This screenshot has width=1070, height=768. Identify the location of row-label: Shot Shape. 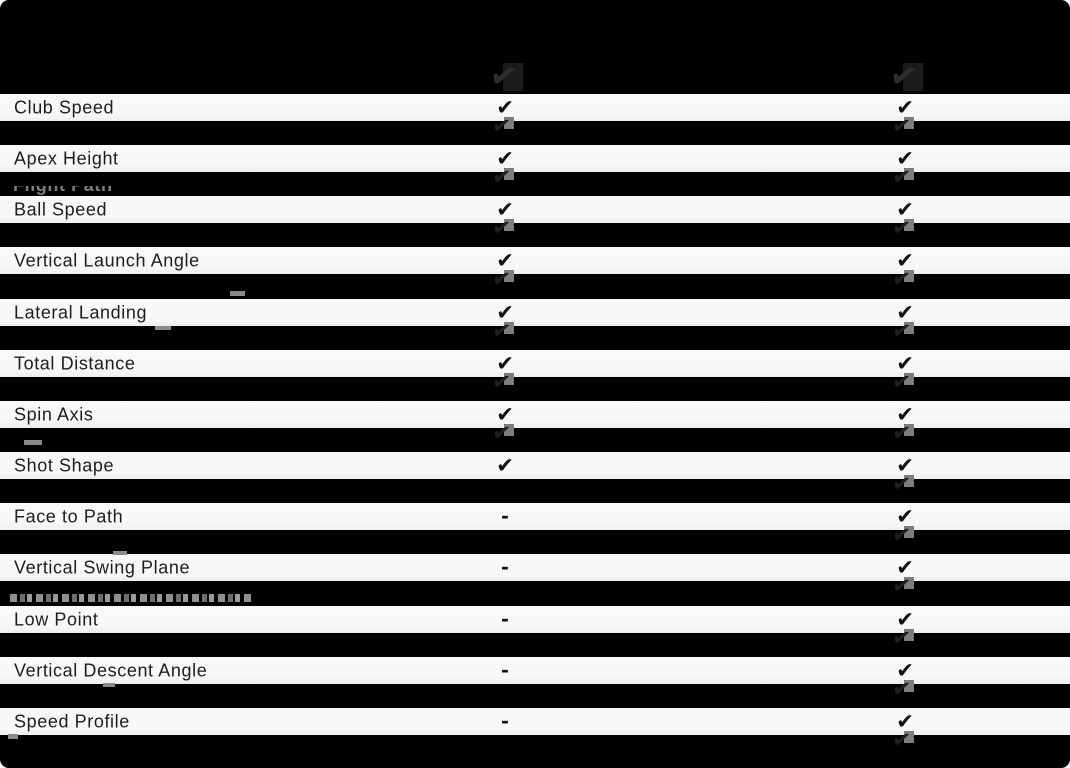
(64, 465).